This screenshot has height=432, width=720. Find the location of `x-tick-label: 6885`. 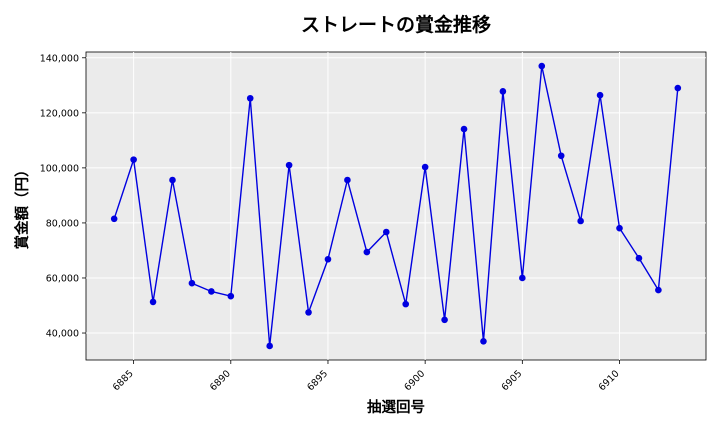

x-tick-label: 6885 is located at coordinates (123, 380).